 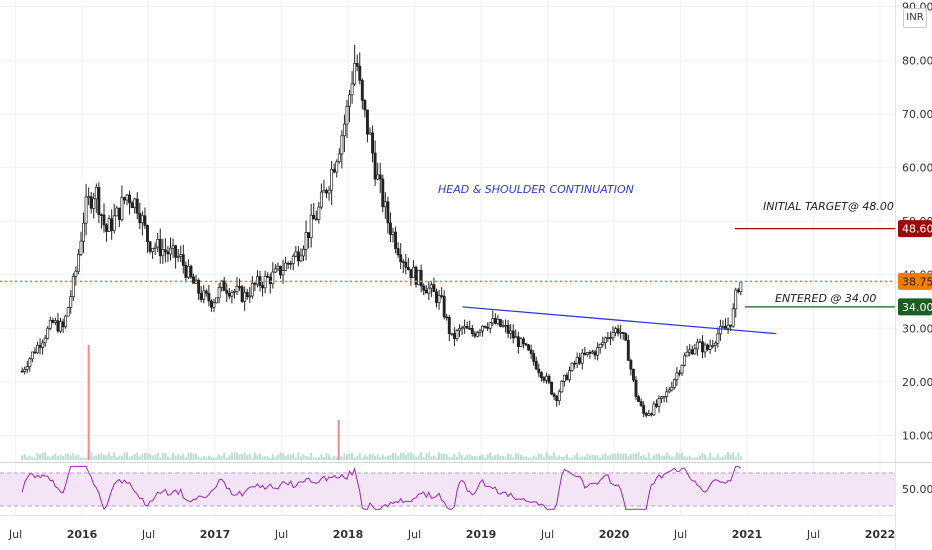 I want to click on neckline-trendline, so click(x=619, y=320).